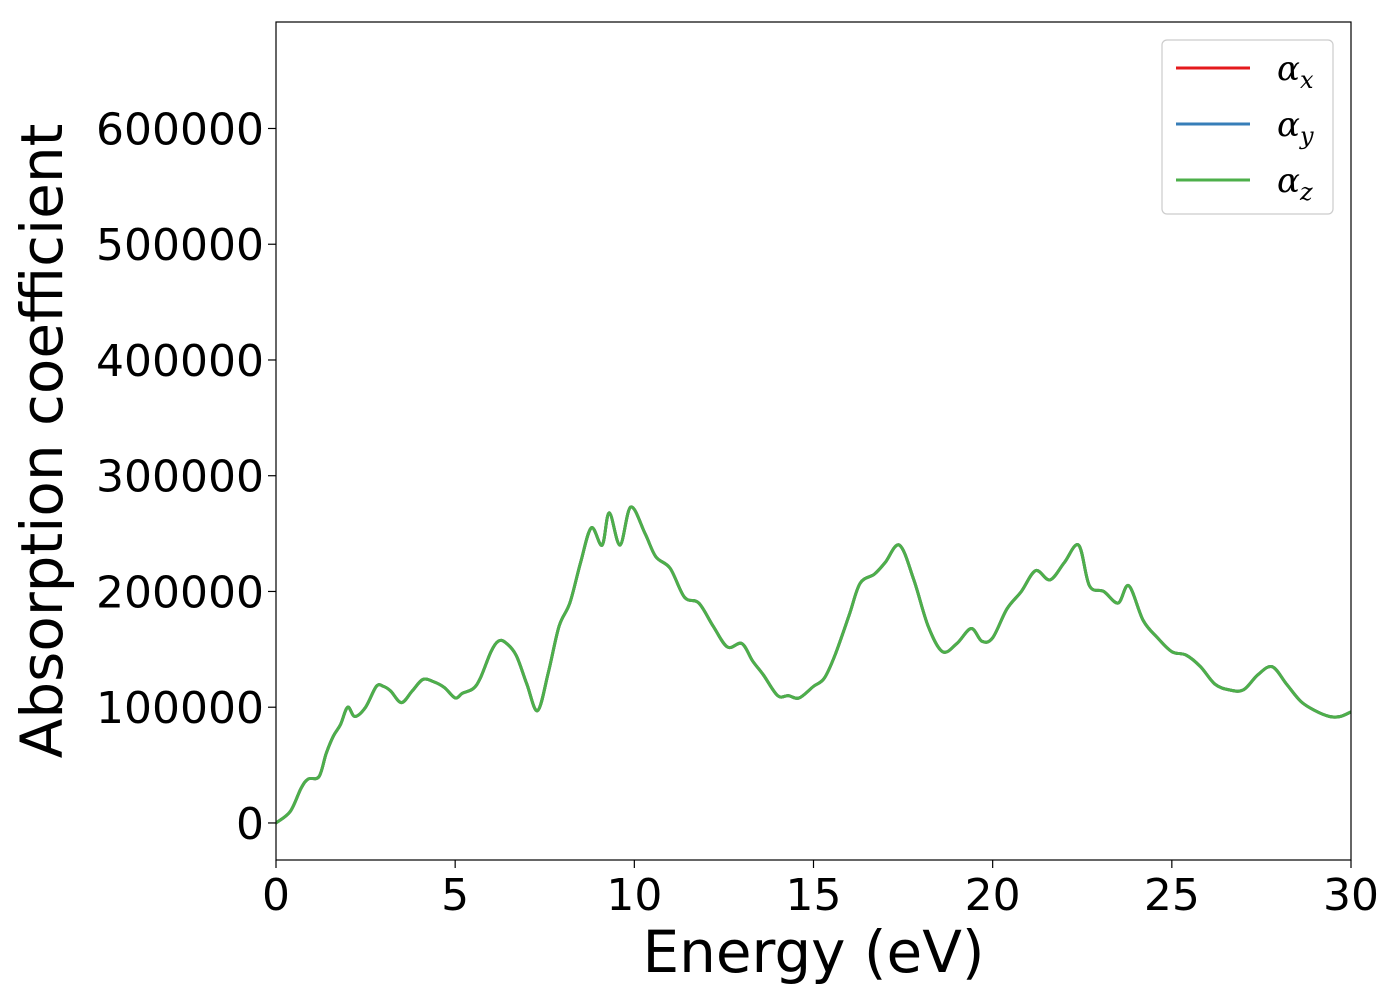  What do you see at coordinates (1295, 127) in the screenshot?
I see `legend-label-alpha-y: αy` at bounding box center [1295, 127].